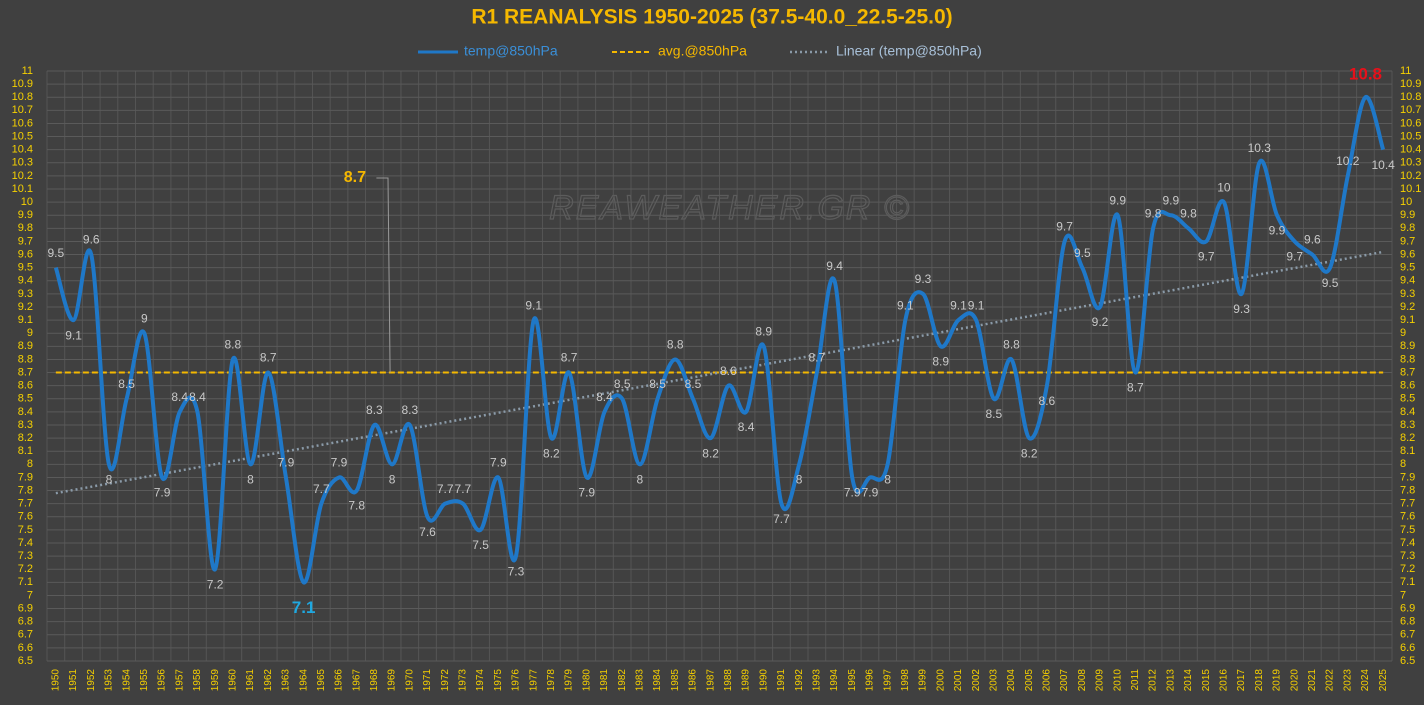  What do you see at coordinates (834, 680) in the screenshot?
I see `x-tick-label: 1994` at bounding box center [834, 680].